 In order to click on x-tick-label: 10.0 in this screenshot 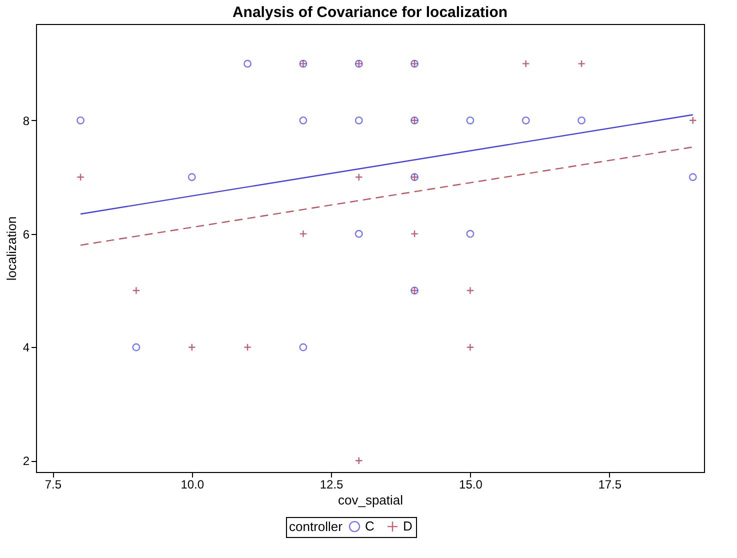, I will do `click(192, 485)`.